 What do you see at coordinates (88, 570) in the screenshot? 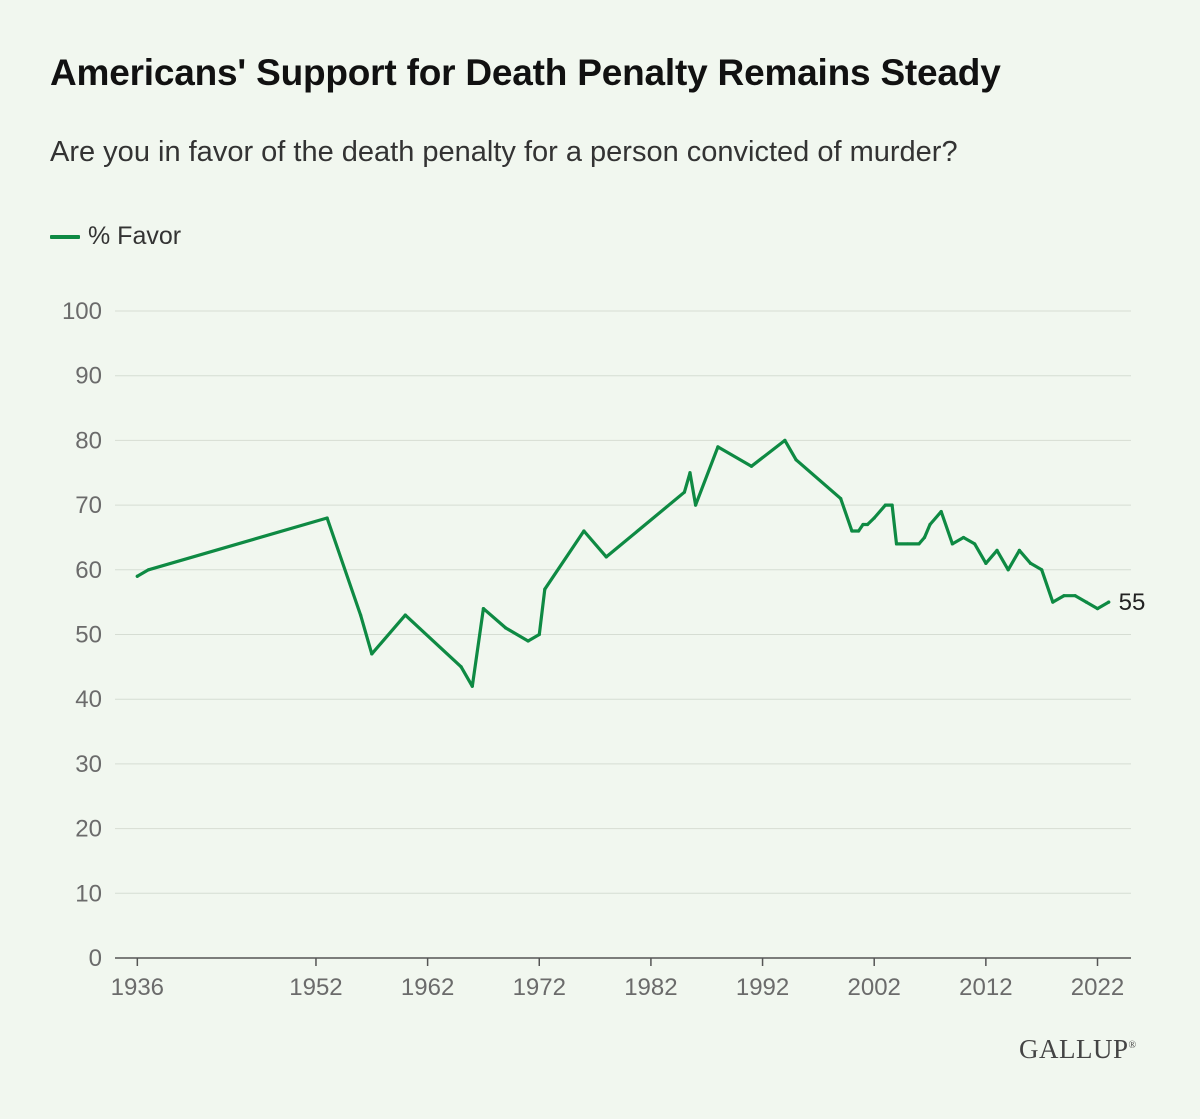
I see `y-tick-label-60: 60` at bounding box center [88, 570].